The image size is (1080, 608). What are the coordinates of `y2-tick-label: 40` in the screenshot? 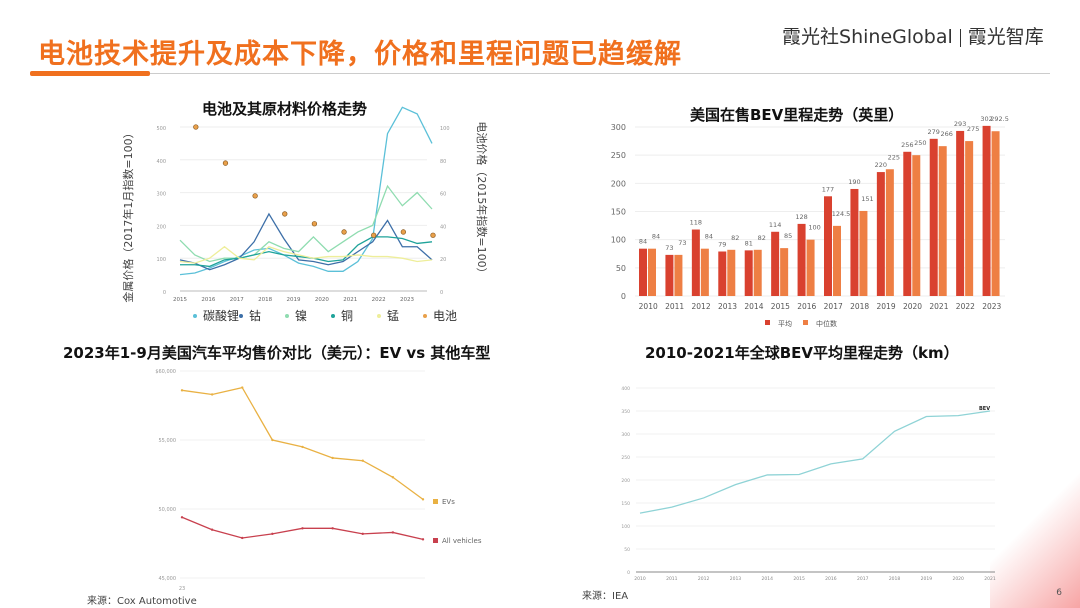 It's located at (443, 227).